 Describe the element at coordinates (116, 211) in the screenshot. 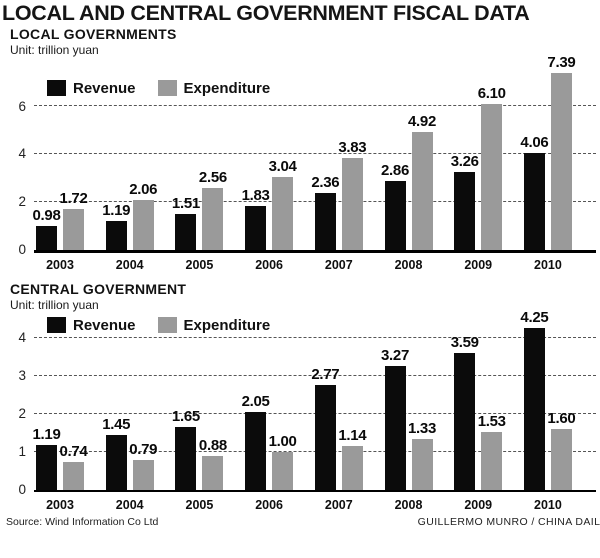

I see `bar-value-revenue-2004: 1.19` at that location.